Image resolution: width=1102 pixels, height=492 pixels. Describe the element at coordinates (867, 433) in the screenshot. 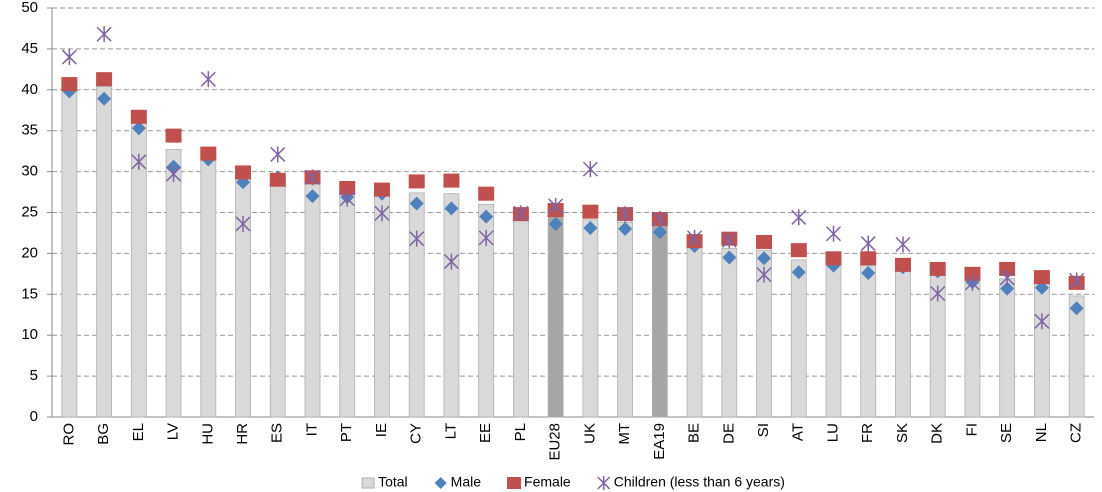

I see `x-tick-label: FR` at that location.